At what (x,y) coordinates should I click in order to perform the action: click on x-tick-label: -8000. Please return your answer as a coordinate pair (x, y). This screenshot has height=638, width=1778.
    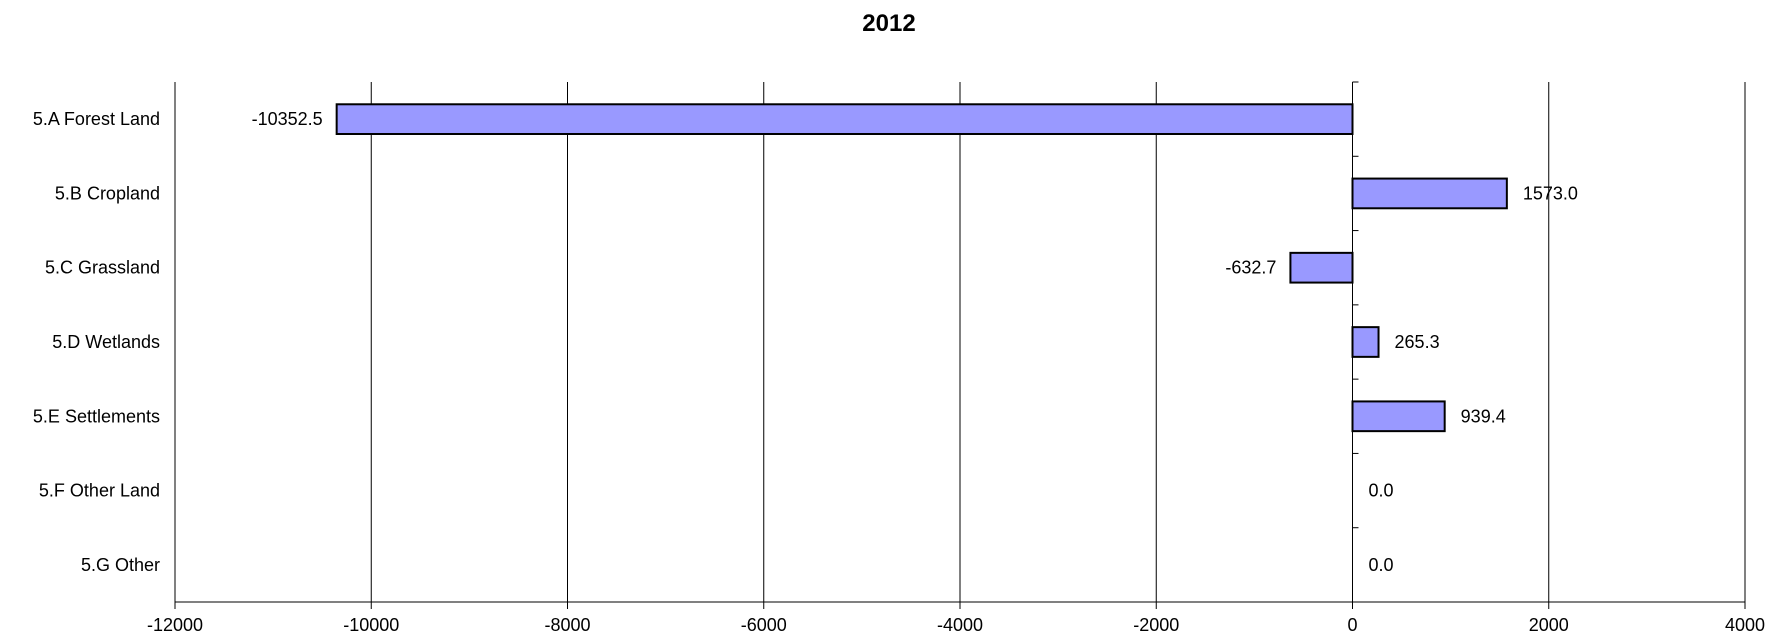
    Looking at the image, I should click on (567, 625).